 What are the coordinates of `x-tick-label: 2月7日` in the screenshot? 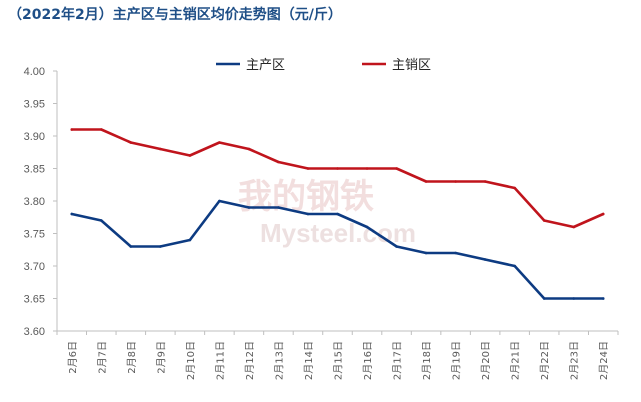 It's located at (102, 357).